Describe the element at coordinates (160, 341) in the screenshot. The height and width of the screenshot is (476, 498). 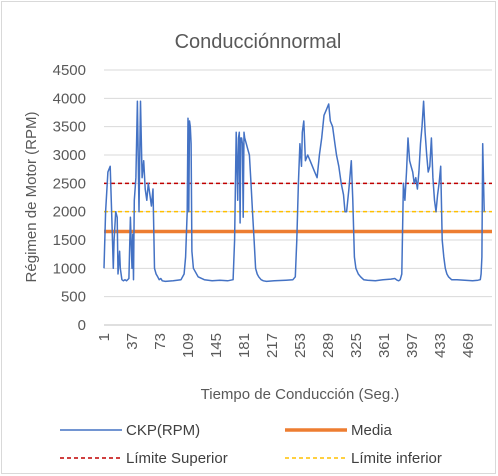
I see `x-tick-label: 73` at that location.